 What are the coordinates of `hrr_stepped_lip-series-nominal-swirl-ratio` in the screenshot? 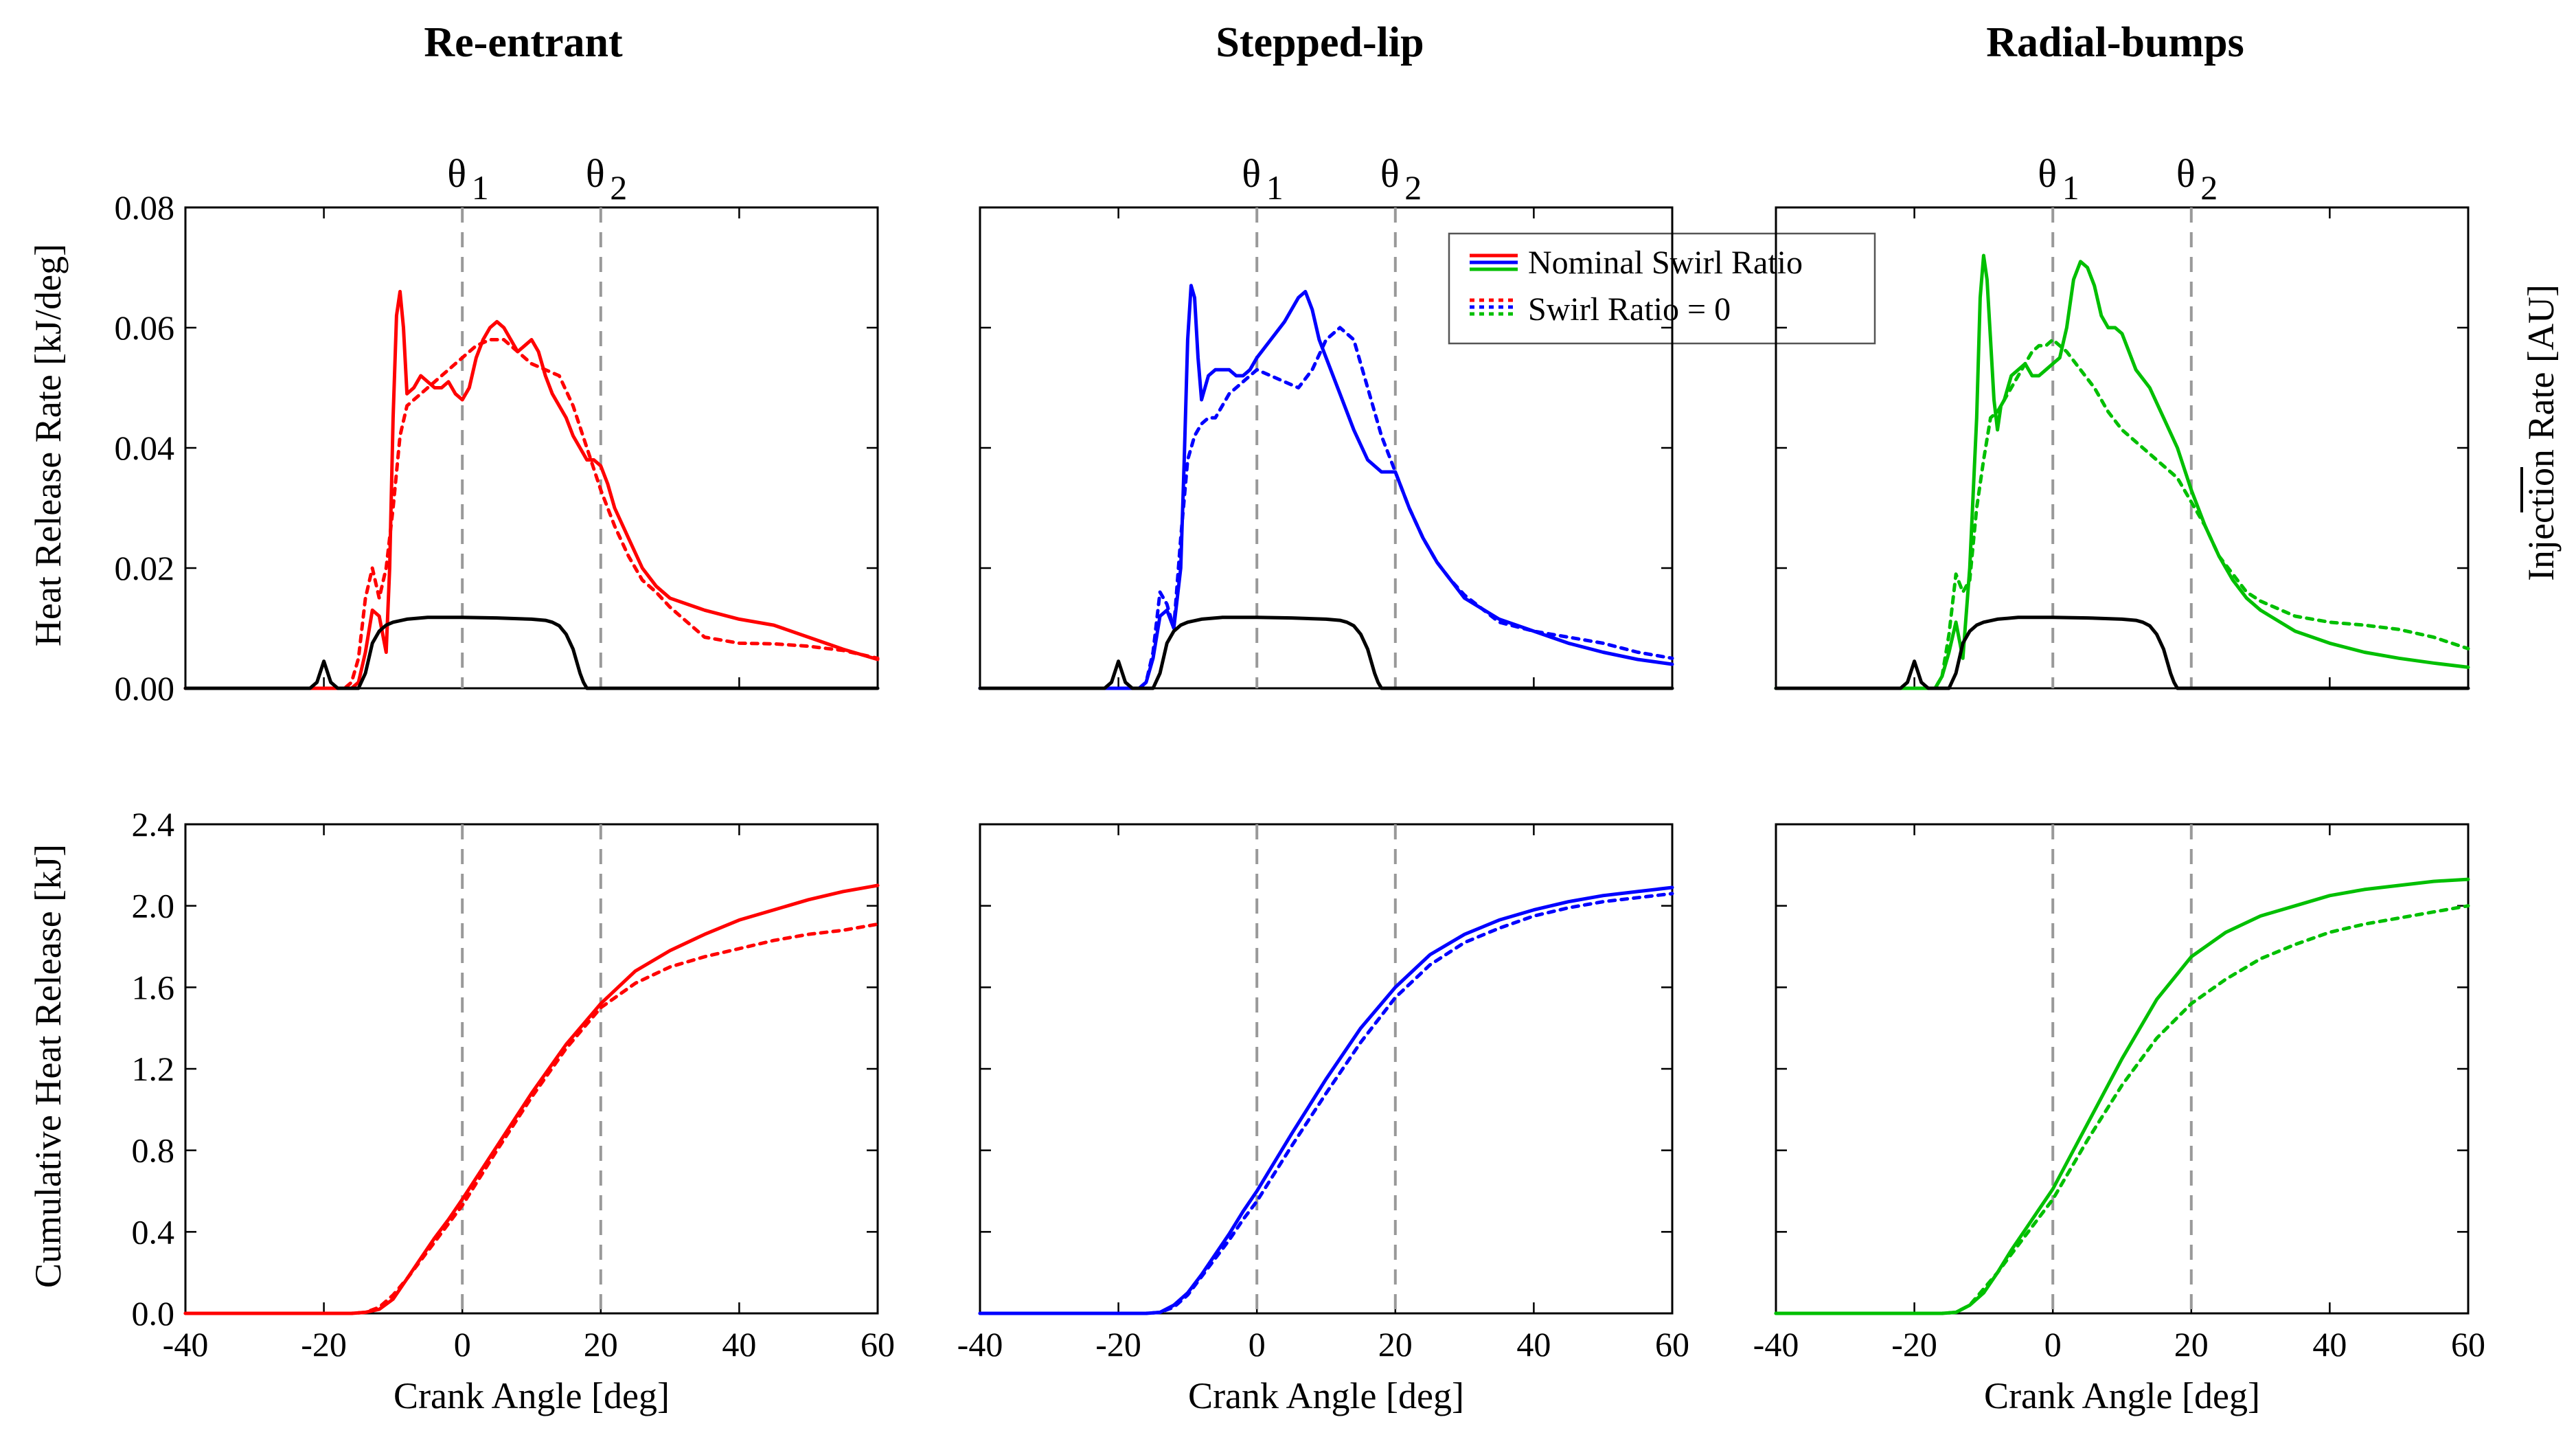 It's located at (1326, 487).